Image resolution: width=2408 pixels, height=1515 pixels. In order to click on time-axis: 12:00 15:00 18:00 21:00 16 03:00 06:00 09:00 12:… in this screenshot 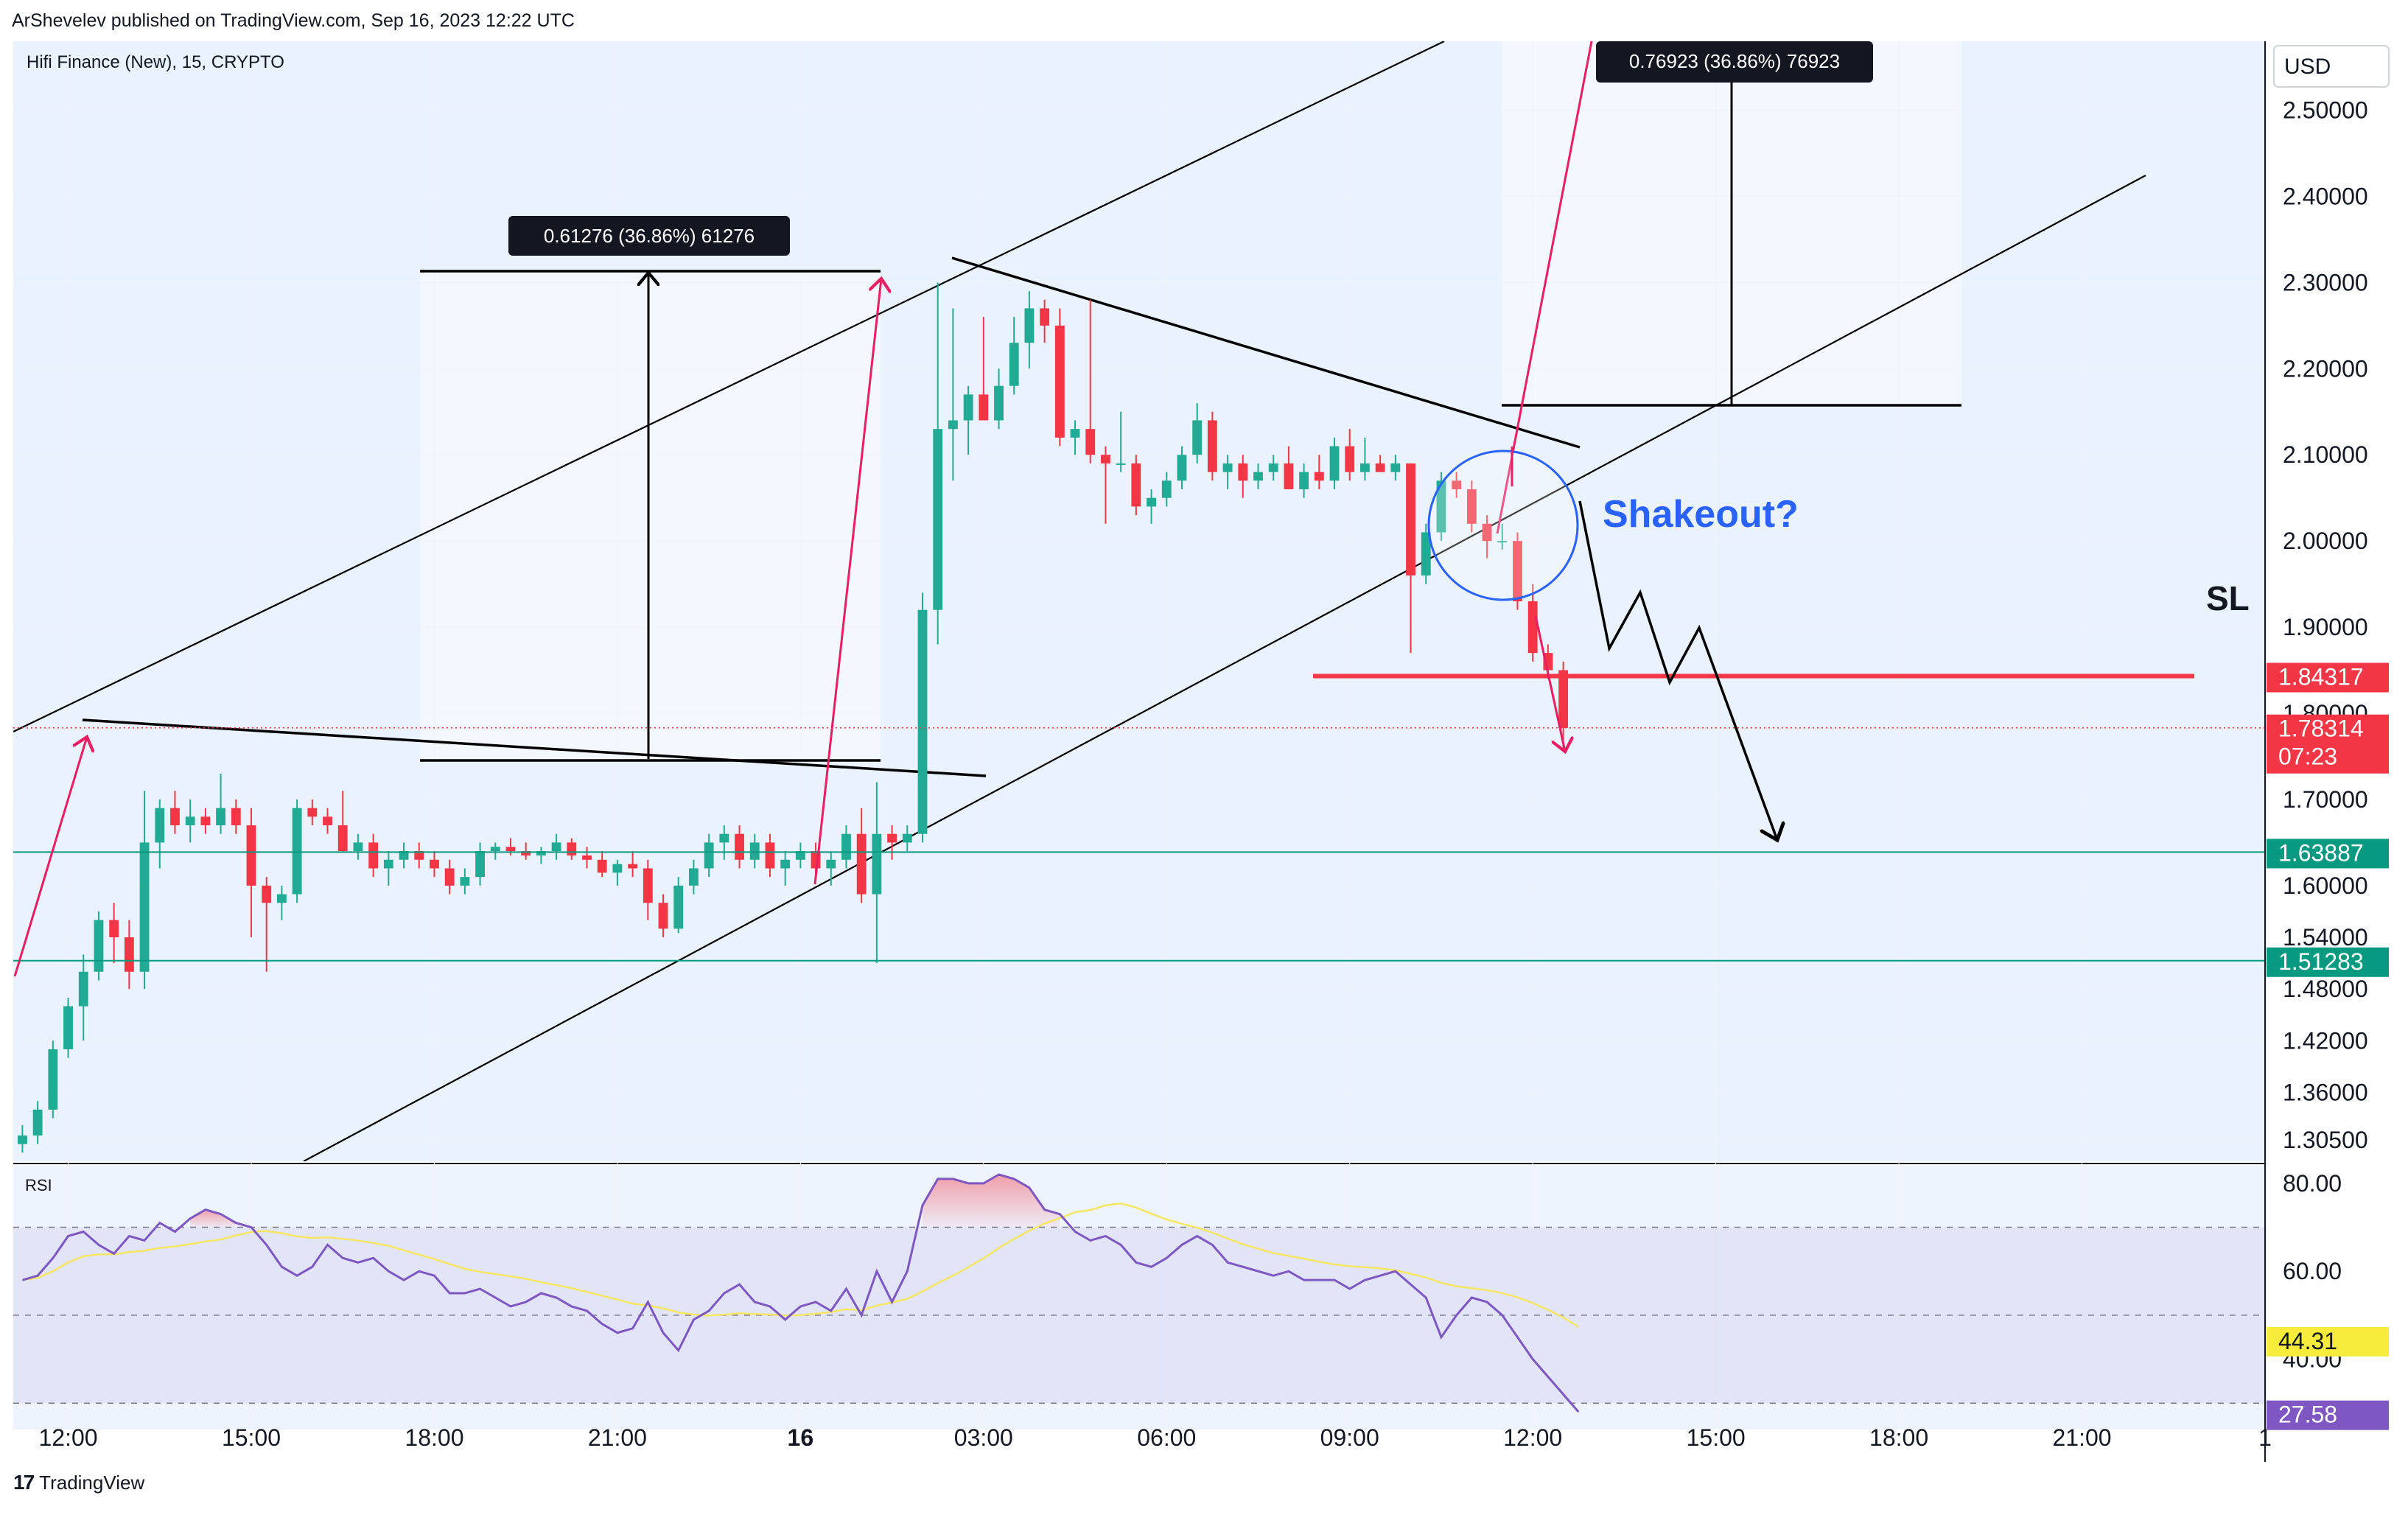, I will do `click(1154, 1437)`.